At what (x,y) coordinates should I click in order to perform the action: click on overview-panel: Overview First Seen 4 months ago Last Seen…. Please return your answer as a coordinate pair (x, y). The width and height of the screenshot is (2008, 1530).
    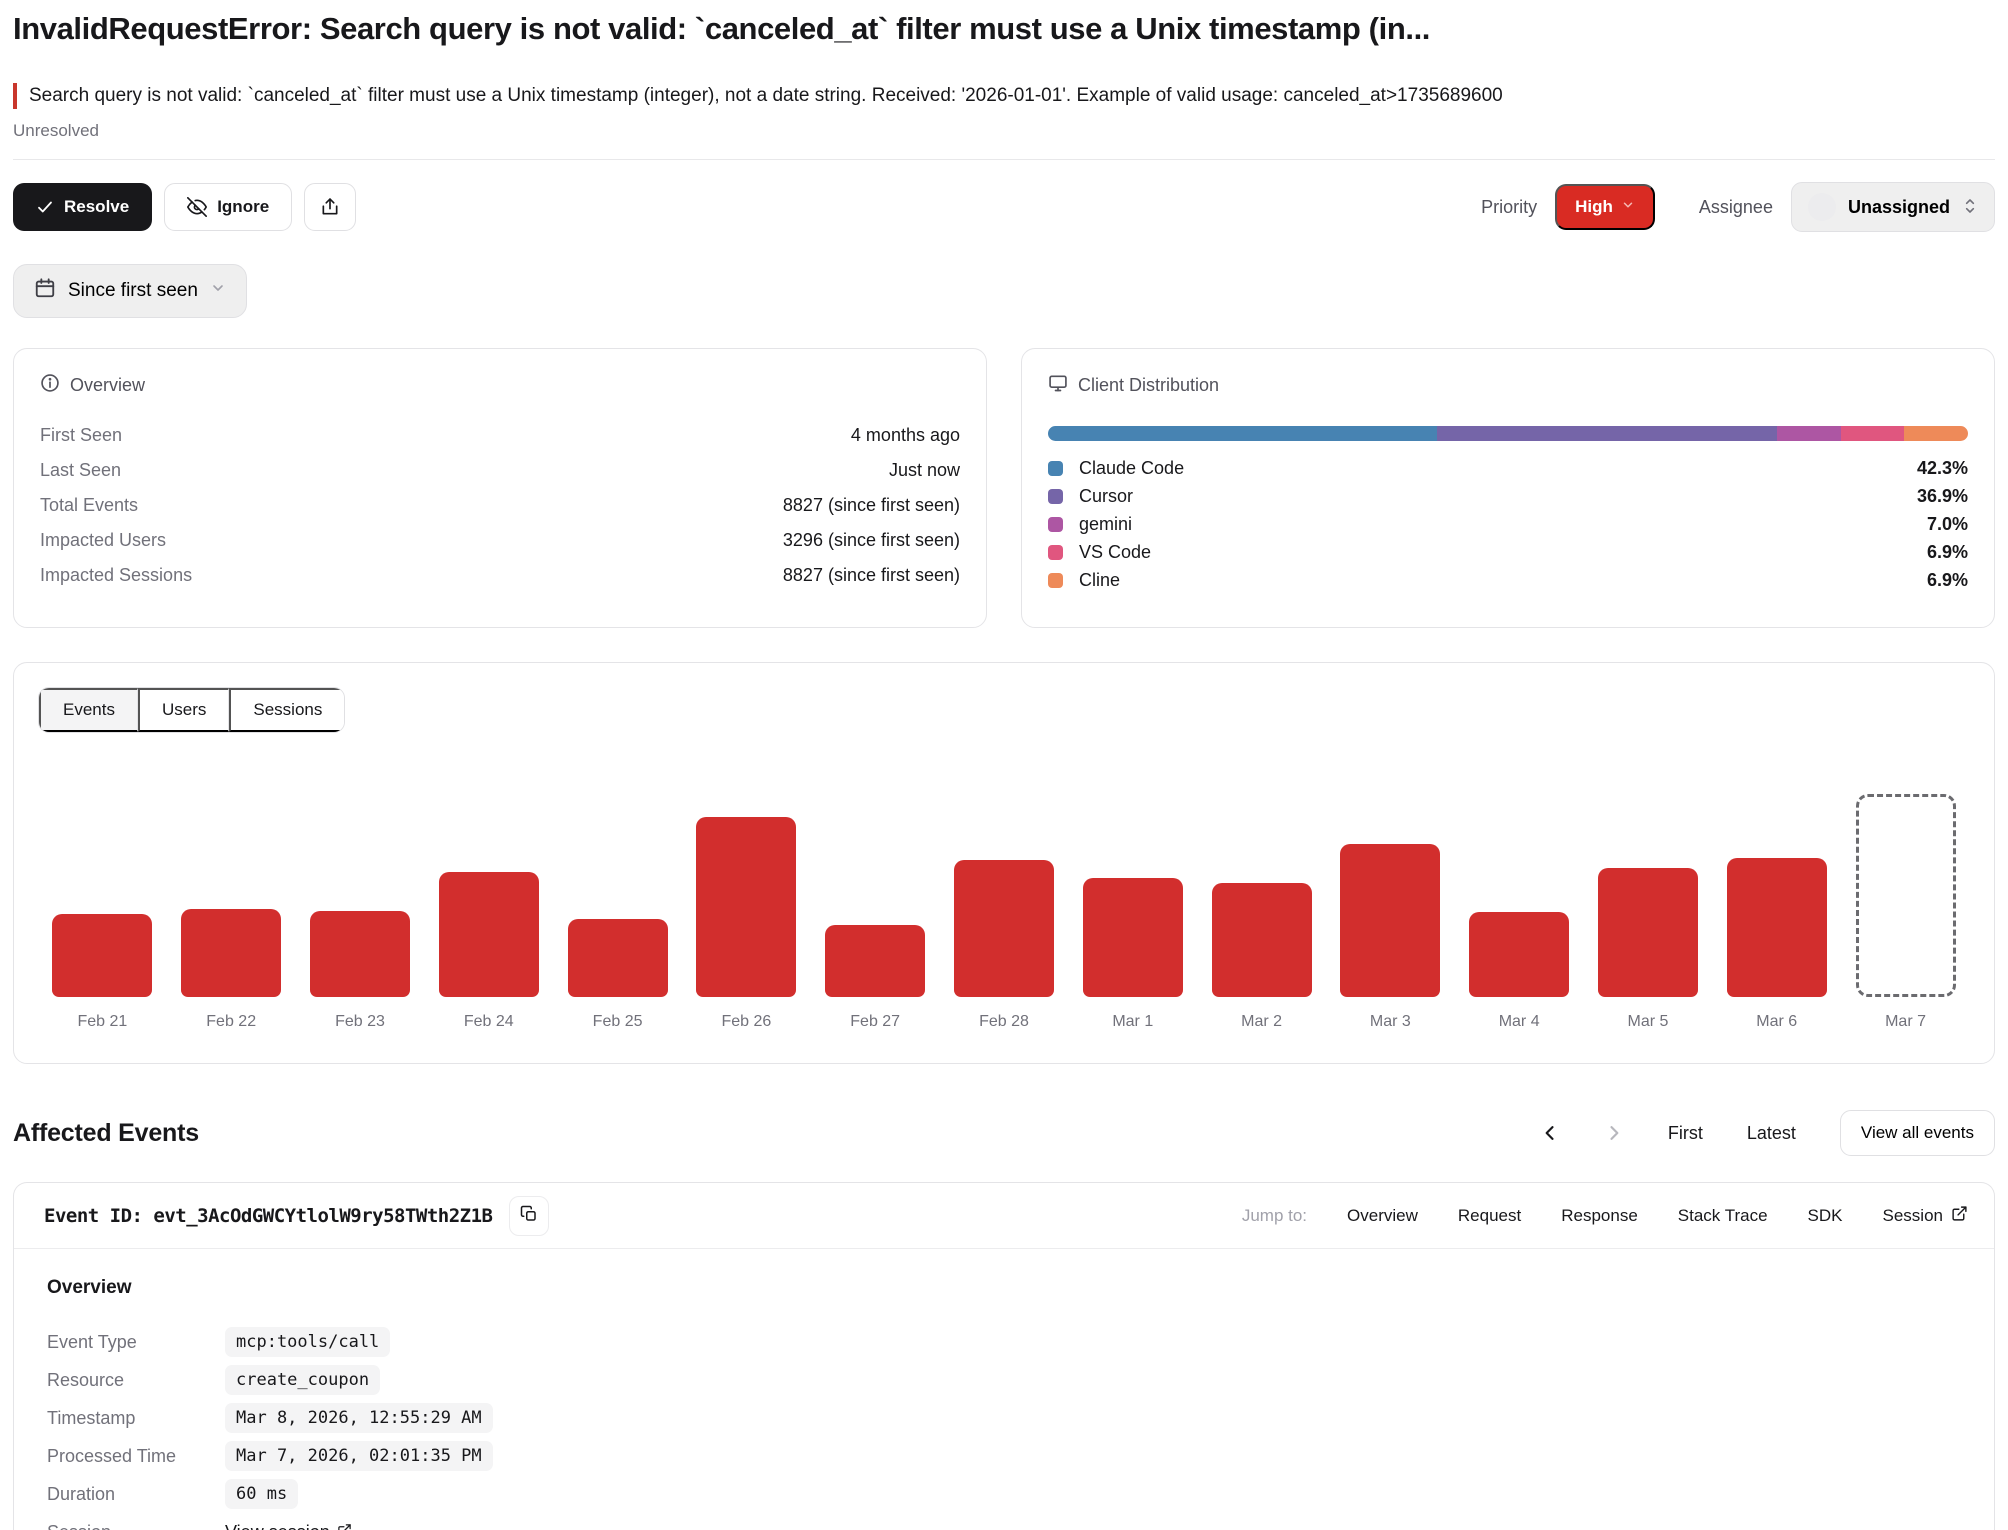
    Looking at the image, I should click on (500, 488).